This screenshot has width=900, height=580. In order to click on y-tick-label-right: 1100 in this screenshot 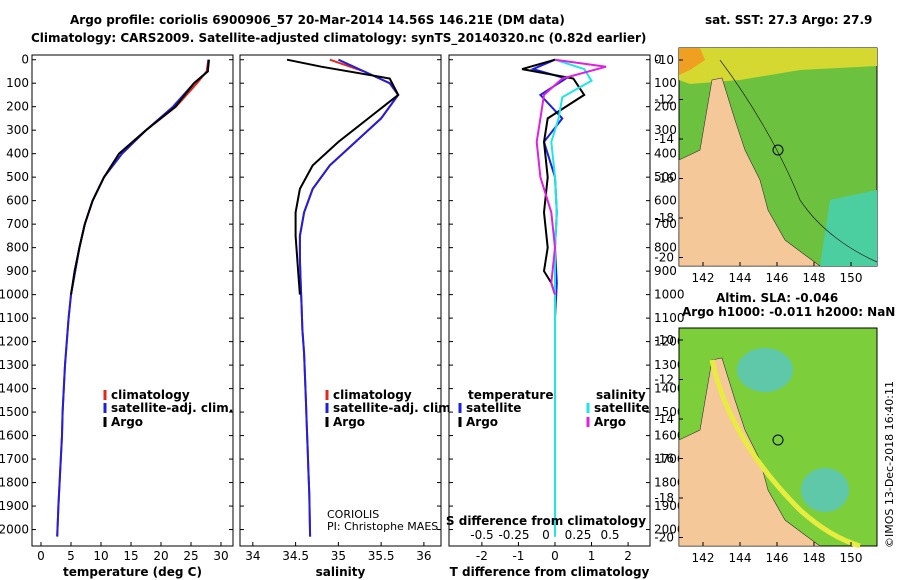, I will do `click(669, 318)`.